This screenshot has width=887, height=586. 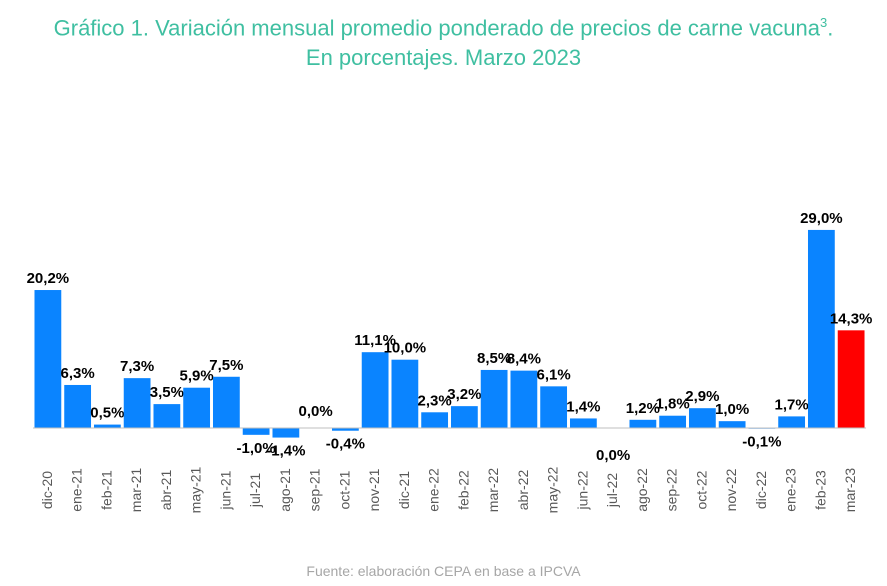 What do you see at coordinates (582, 490) in the screenshot?
I see `tick-label-jun-22: jun-22` at bounding box center [582, 490].